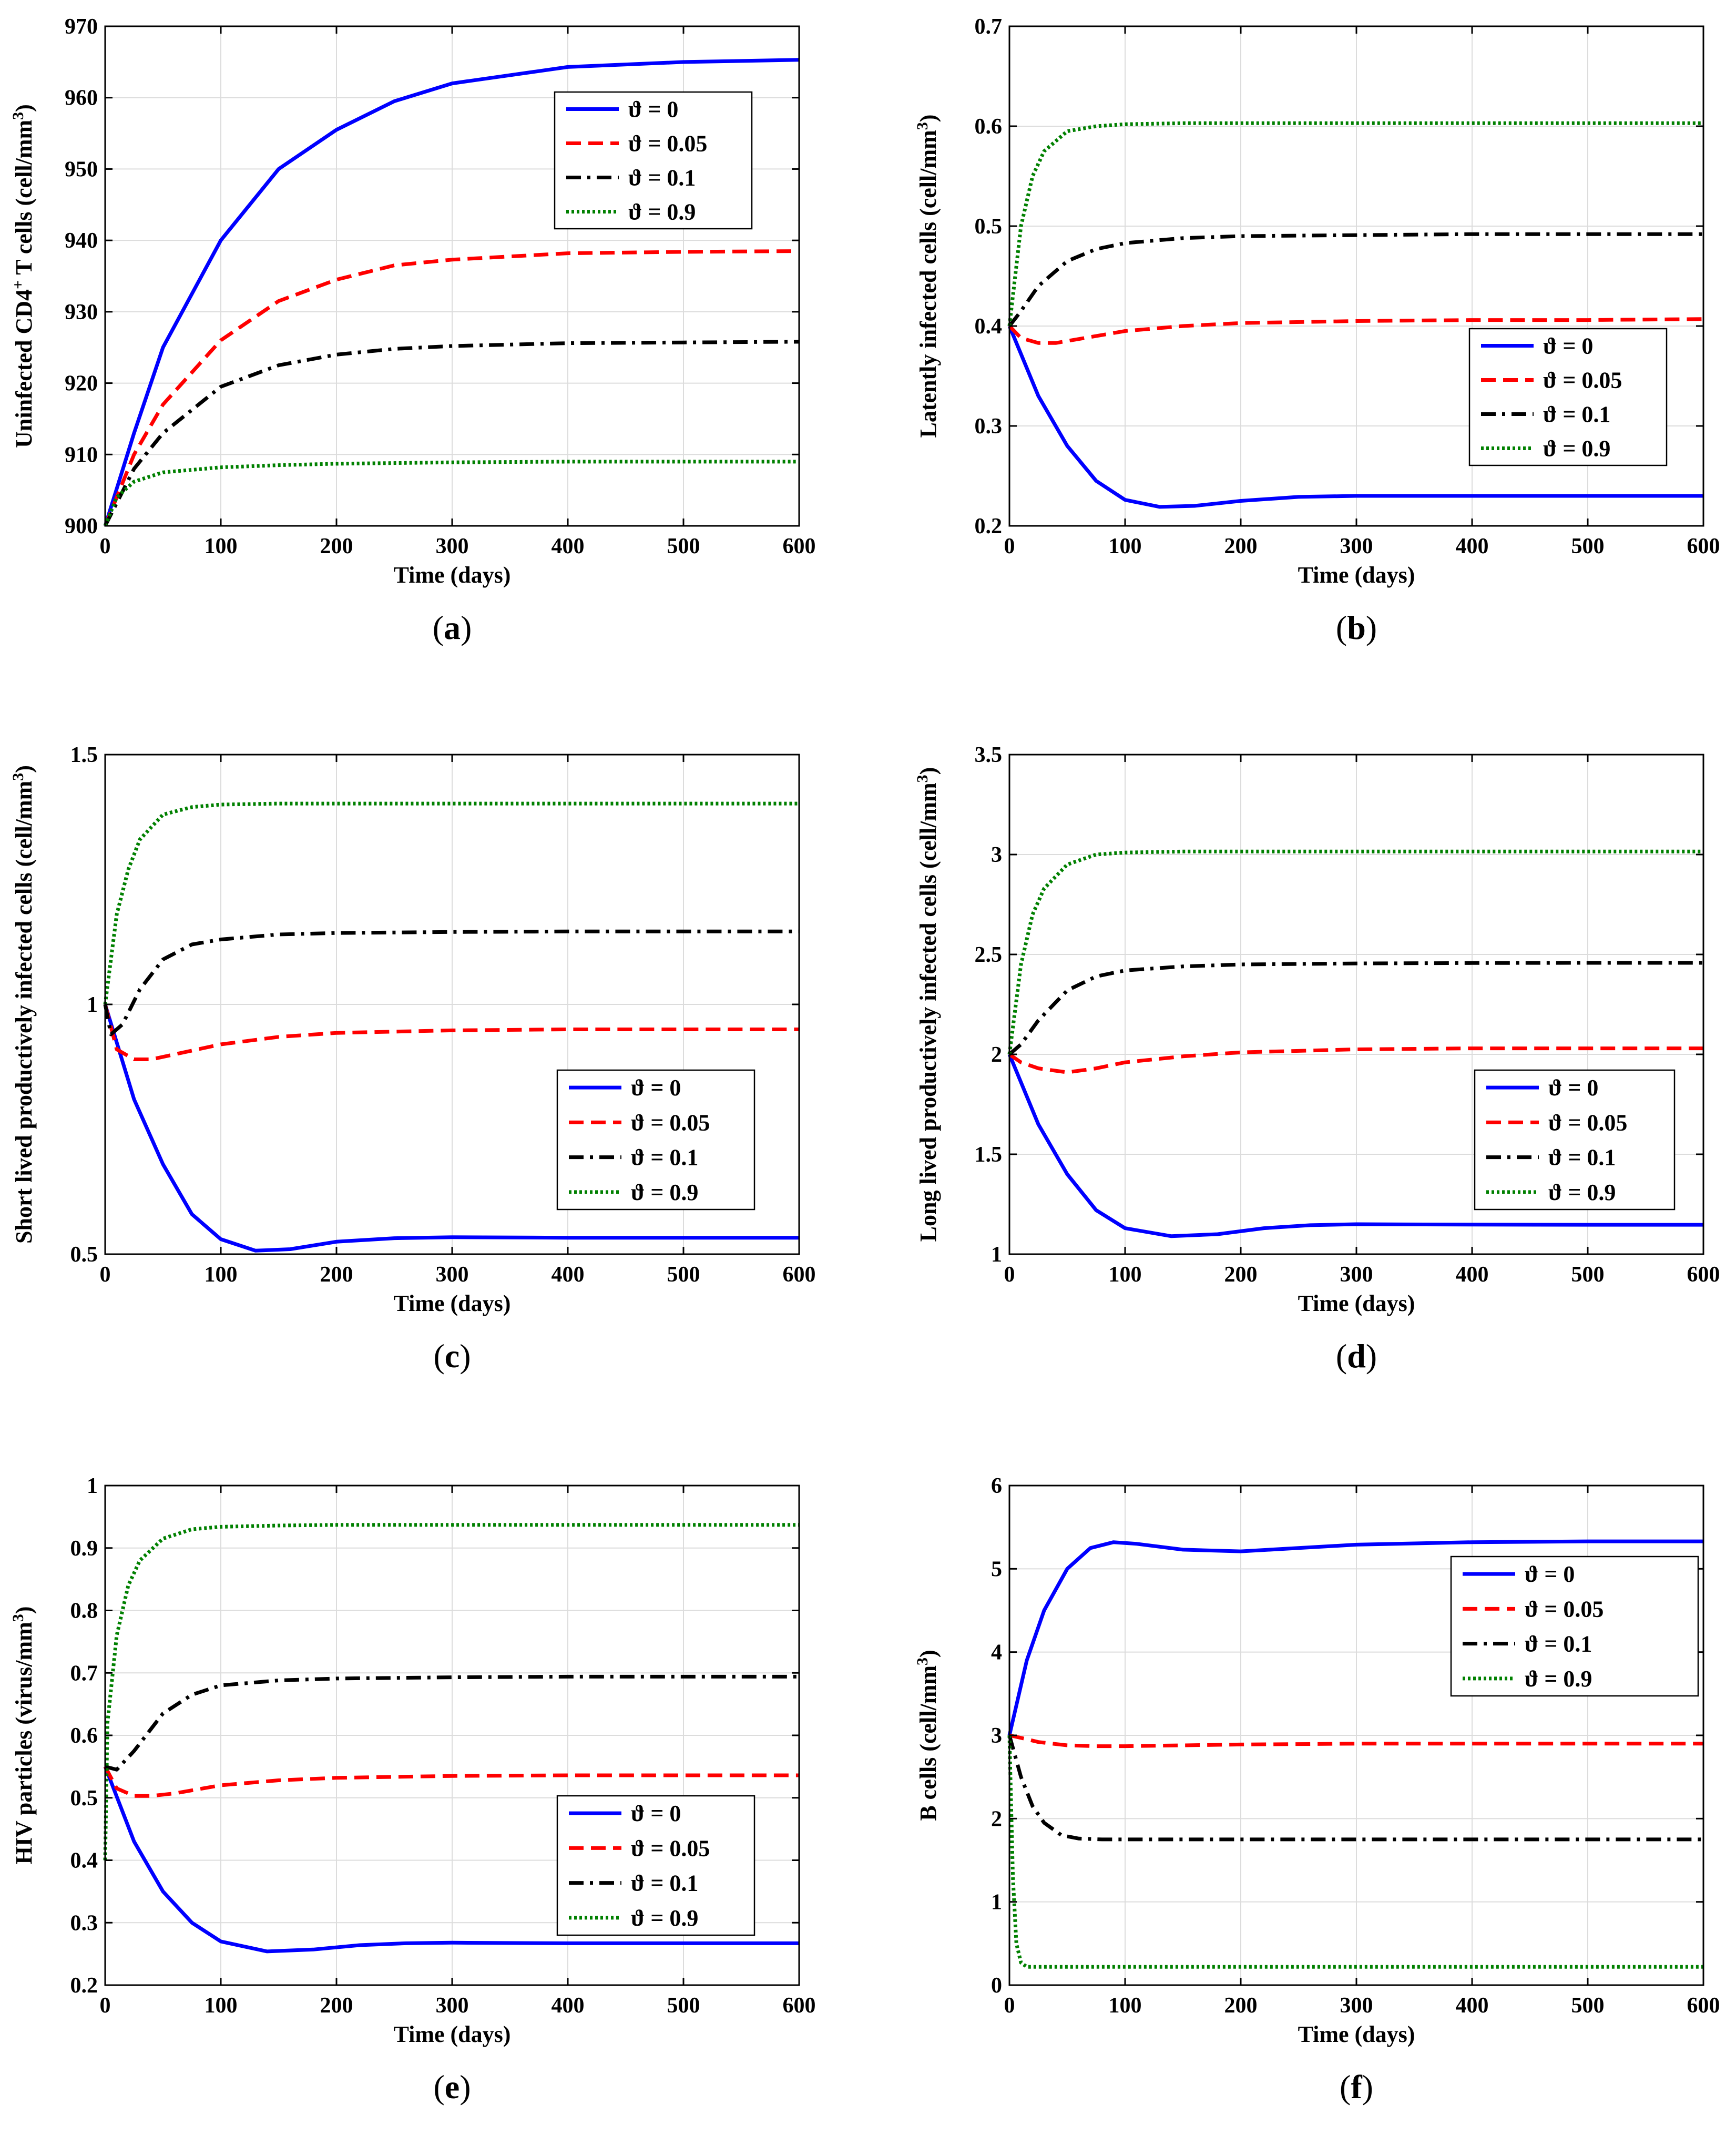  Describe the element at coordinates (656, 1813) in the screenshot. I see `legend-label: ϑ = 0` at that location.